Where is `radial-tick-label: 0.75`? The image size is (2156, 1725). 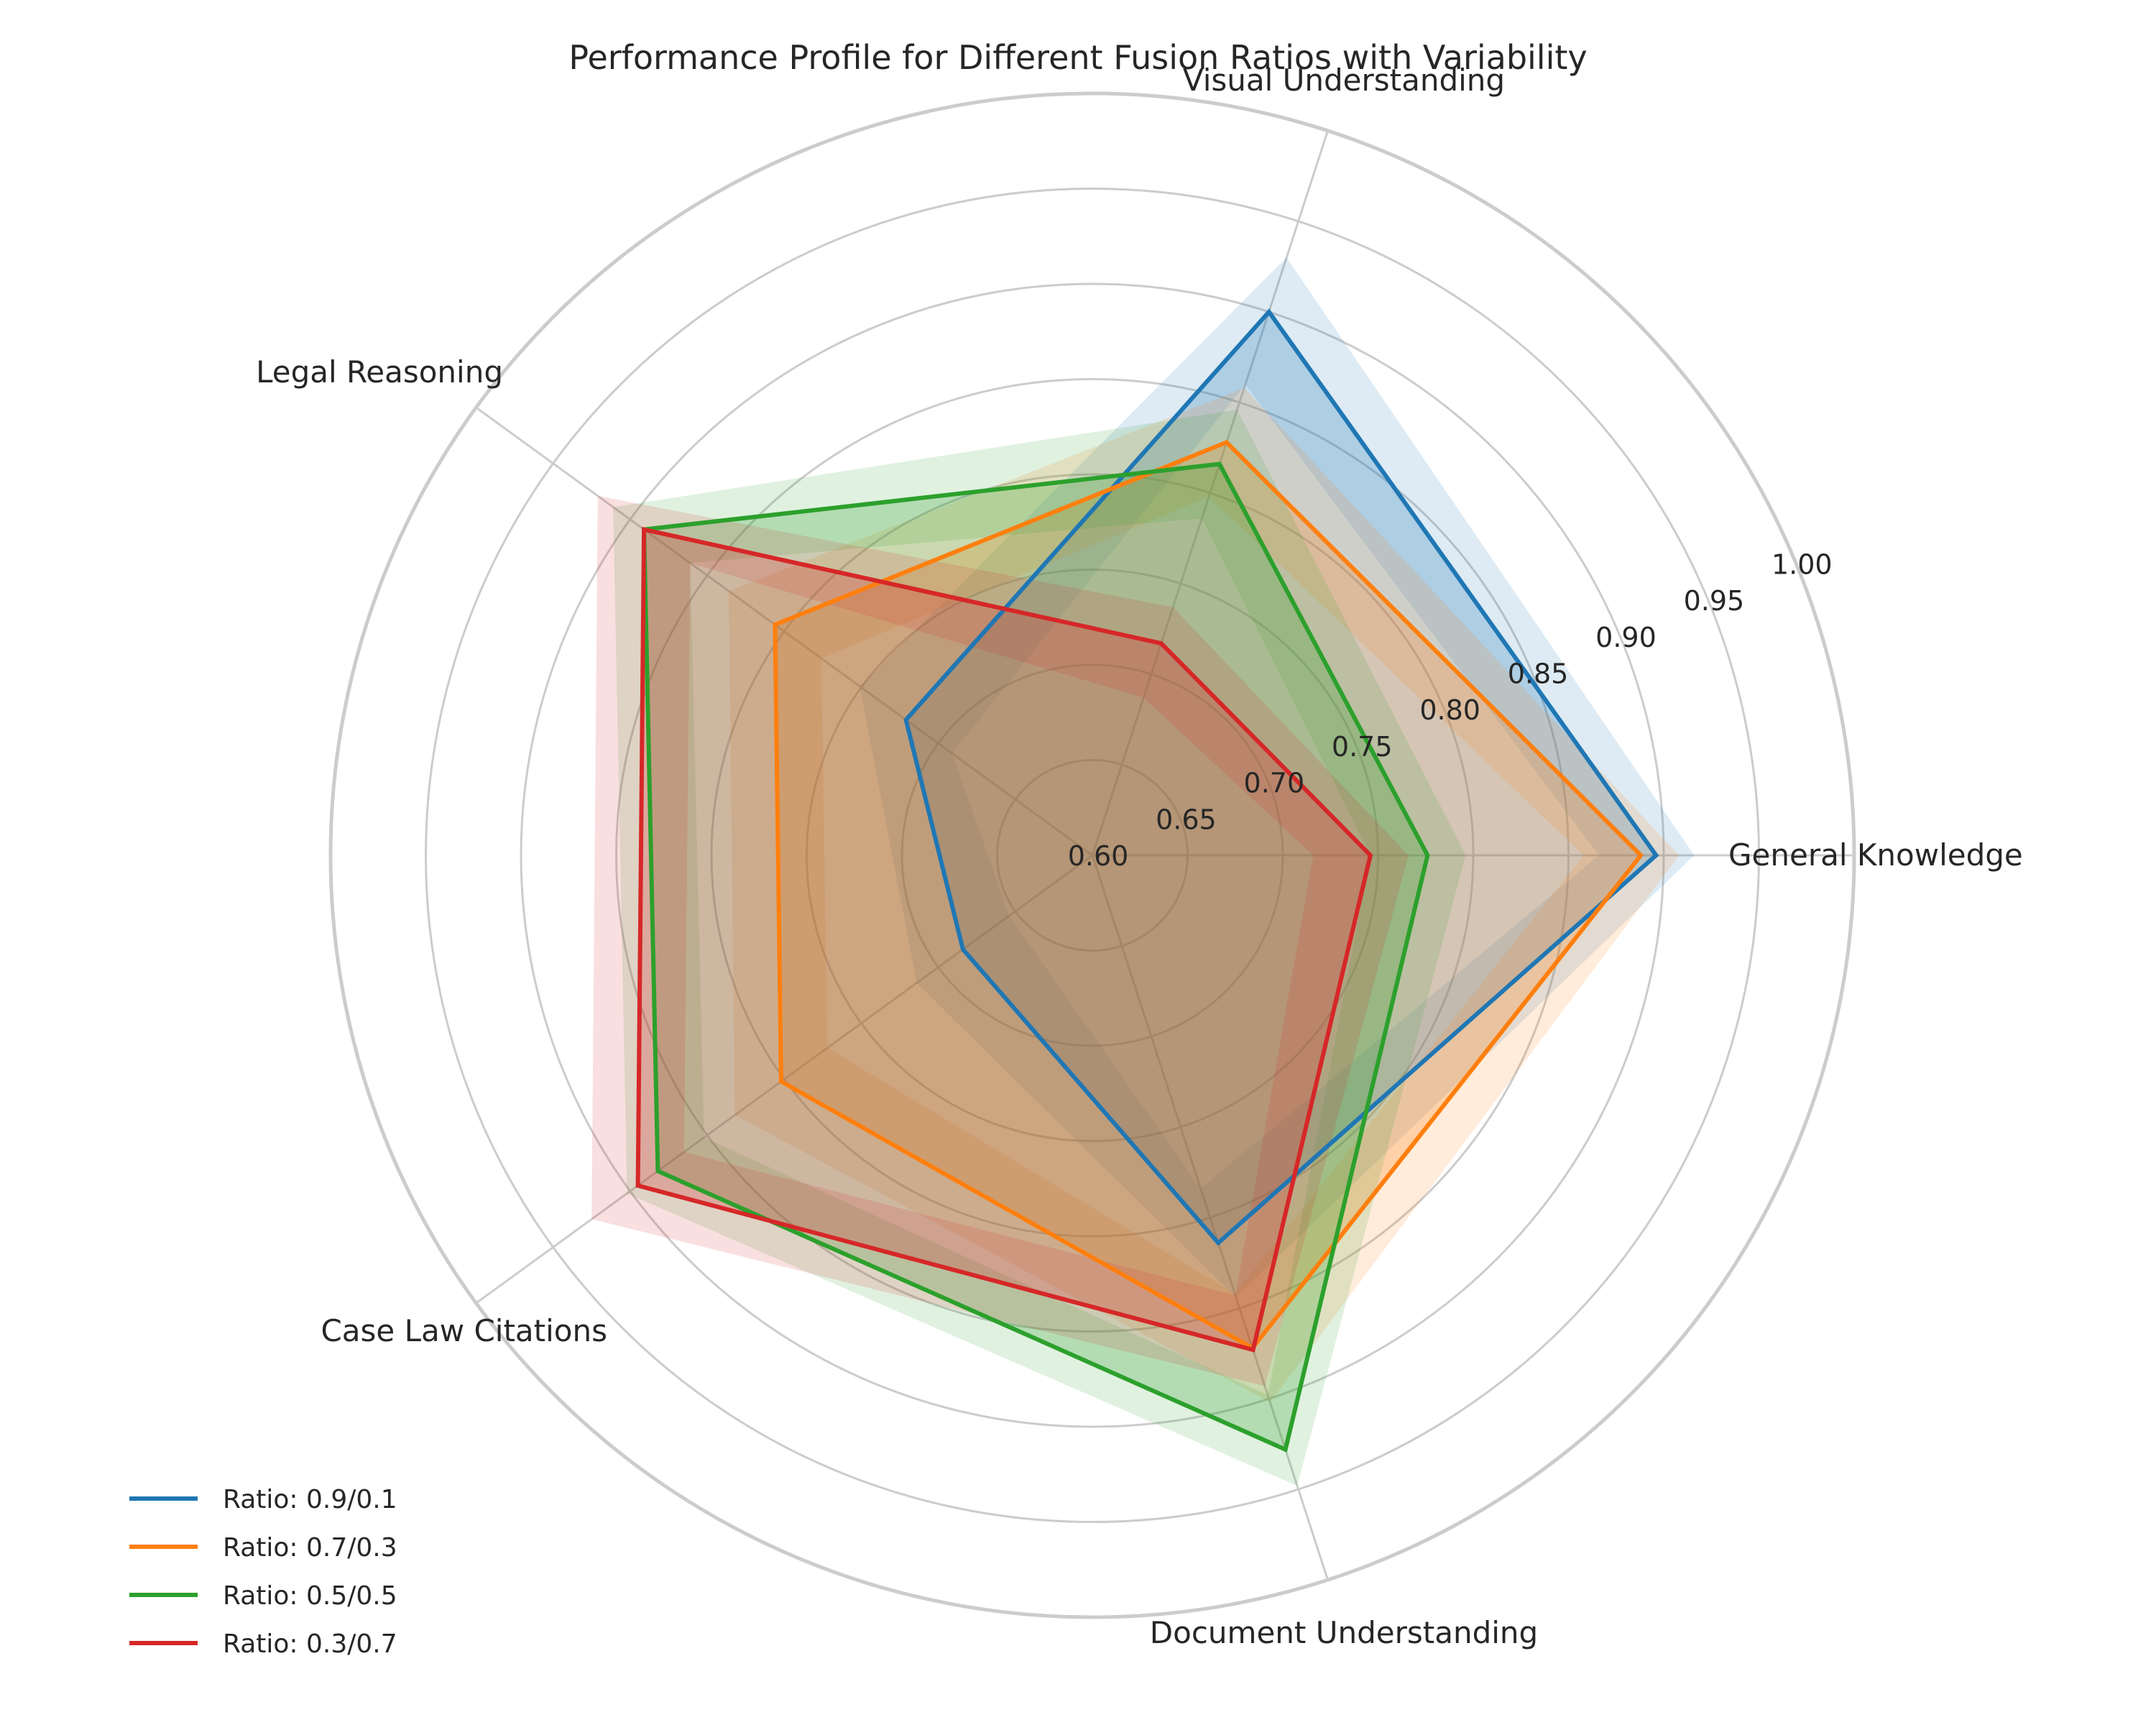
radial-tick-label: 0.75 is located at coordinates (1362, 747).